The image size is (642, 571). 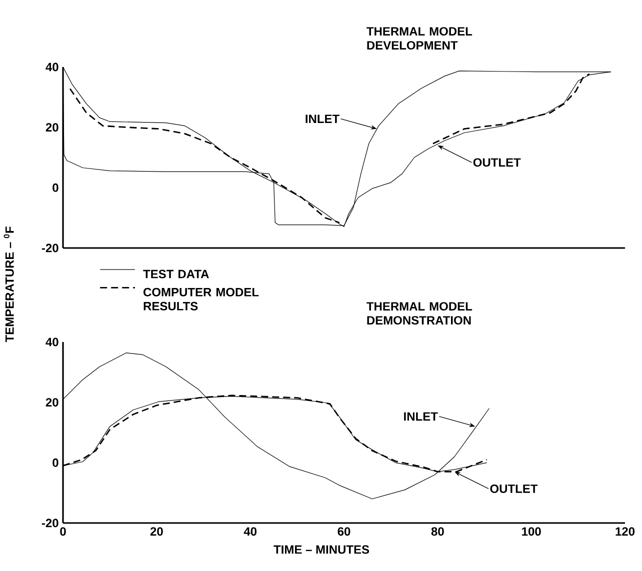 I want to click on chart-title: THERMAL MODEL DEMONSTRATION, so click(x=419, y=313).